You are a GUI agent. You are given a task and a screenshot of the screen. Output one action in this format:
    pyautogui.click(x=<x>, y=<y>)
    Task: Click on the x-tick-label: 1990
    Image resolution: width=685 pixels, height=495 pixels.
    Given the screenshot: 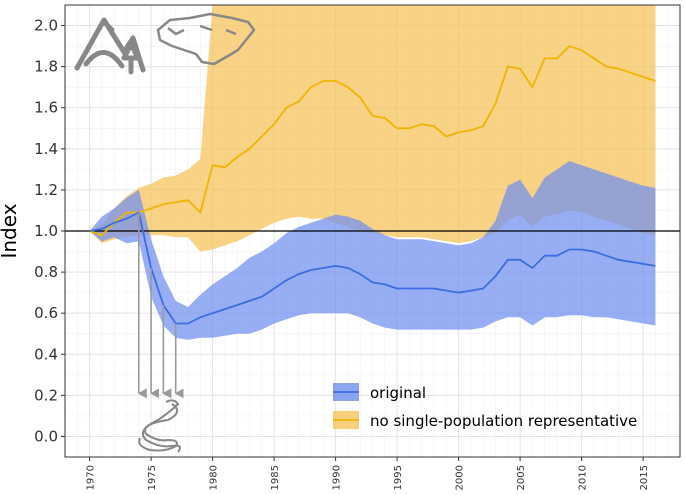 What is the action you would take?
    pyautogui.click(x=337, y=477)
    